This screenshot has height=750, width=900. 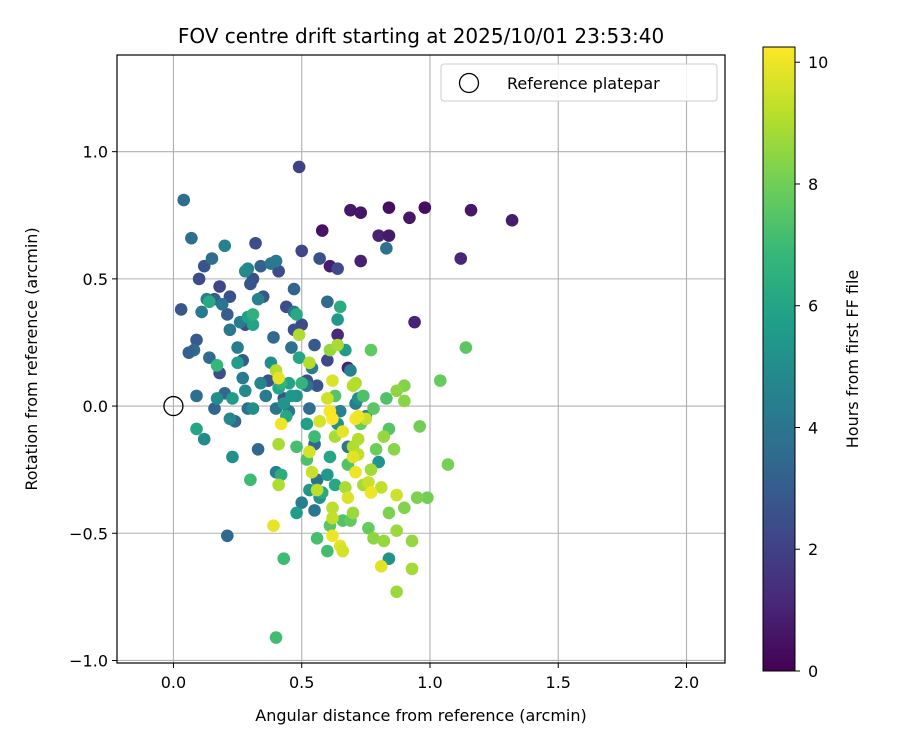 What do you see at coordinates (813, 306) in the screenshot?
I see `colorbar-tick-label: 6` at bounding box center [813, 306].